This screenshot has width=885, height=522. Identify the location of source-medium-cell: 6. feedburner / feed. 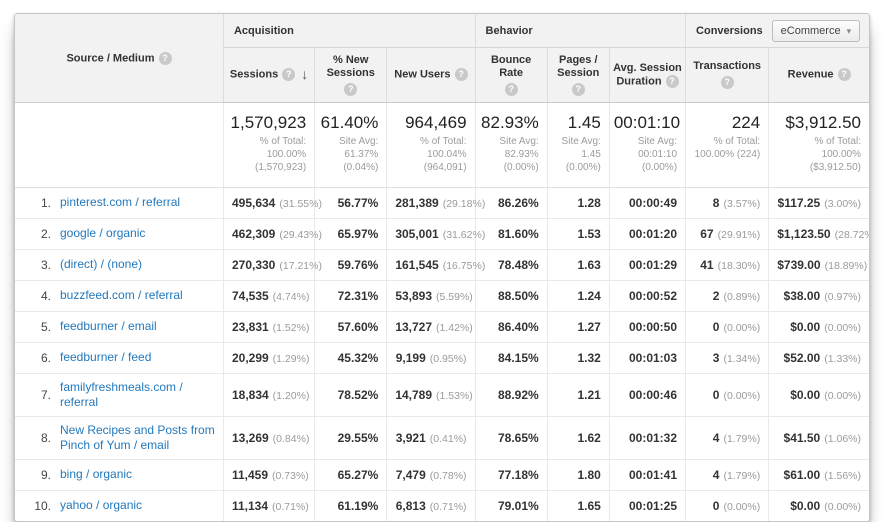
(119, 358).